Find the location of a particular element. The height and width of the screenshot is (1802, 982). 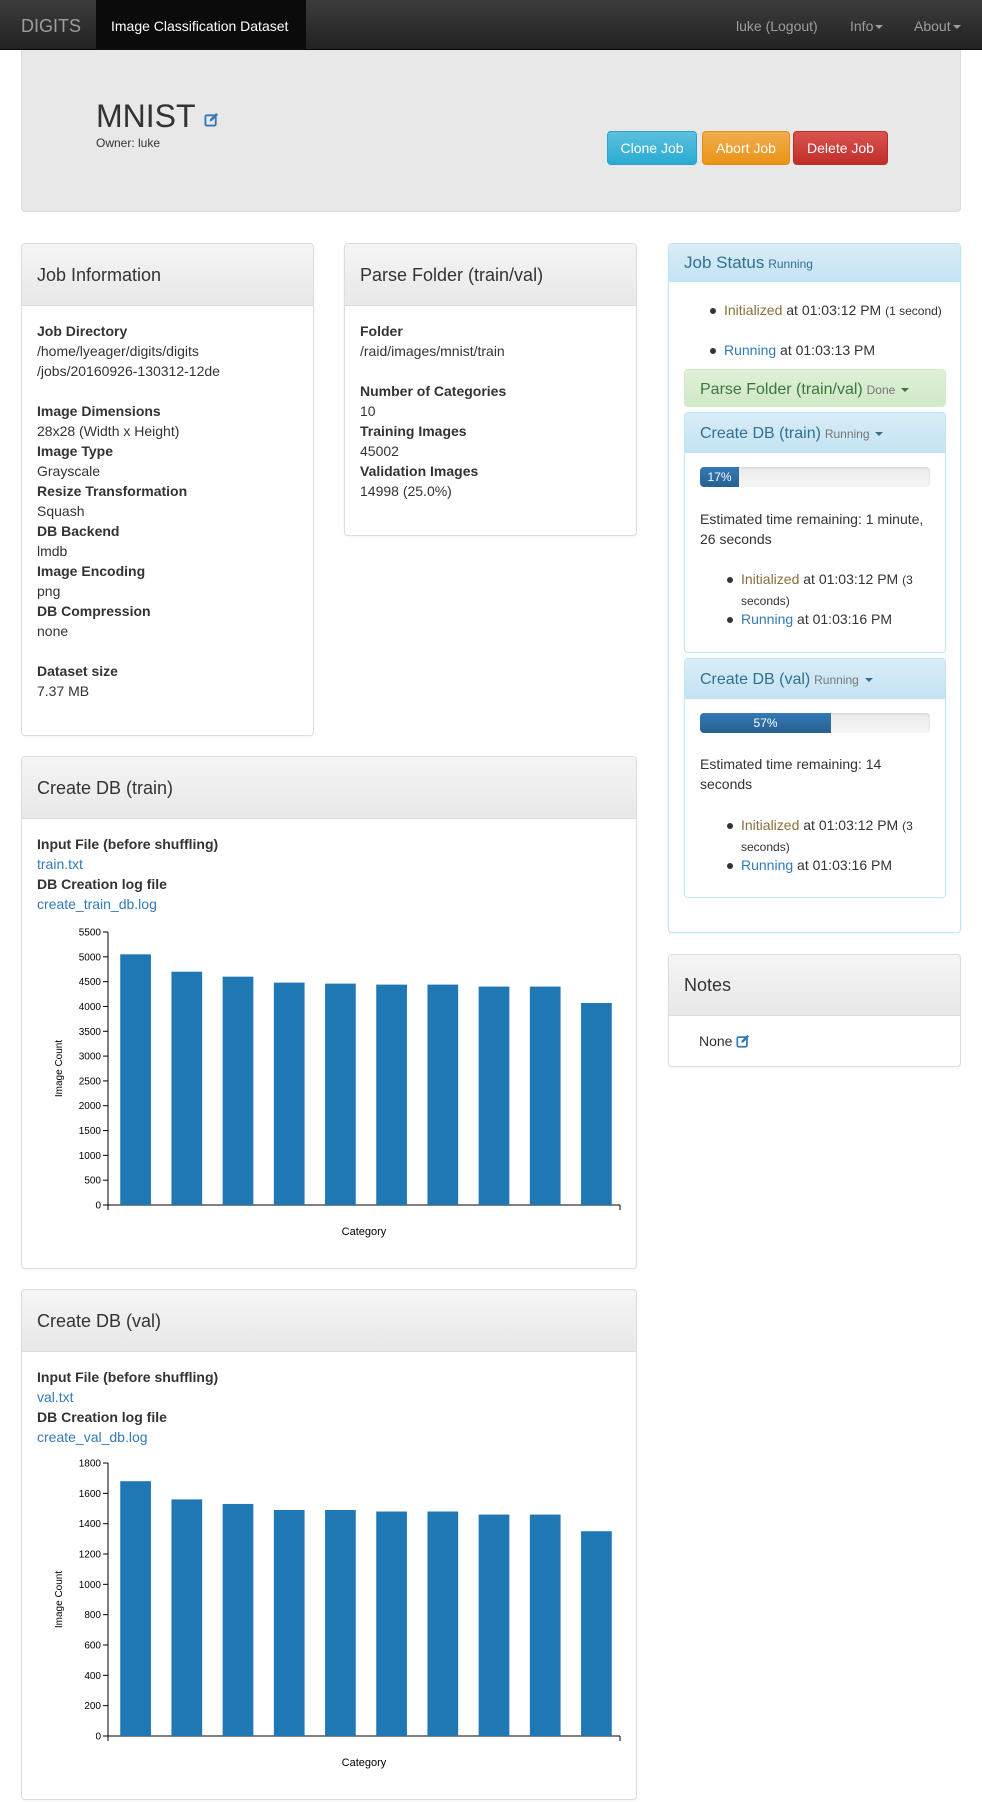

status-initialized: Initialized at 01:03:12 PM (3 seconds) is located at coordinates (829, 590).